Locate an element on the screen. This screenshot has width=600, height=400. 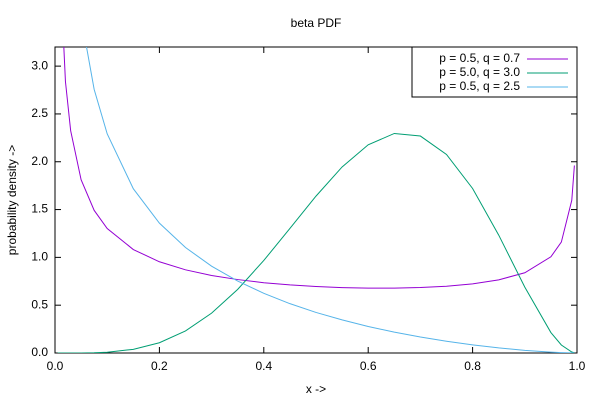
y-tick-label: 0.5 is located at coordinates (39, 304).